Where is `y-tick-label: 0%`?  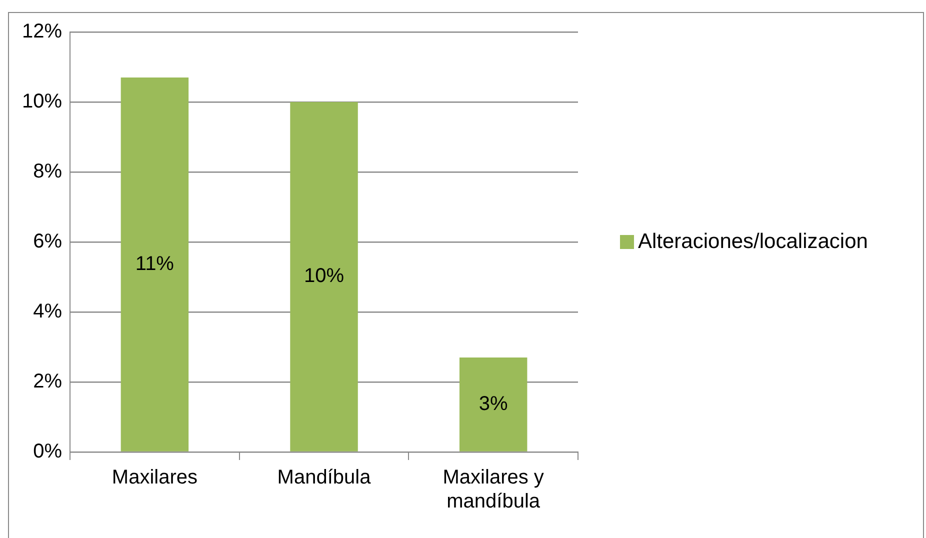 y-tick-label: 0% is located at coordinates (47, 451).